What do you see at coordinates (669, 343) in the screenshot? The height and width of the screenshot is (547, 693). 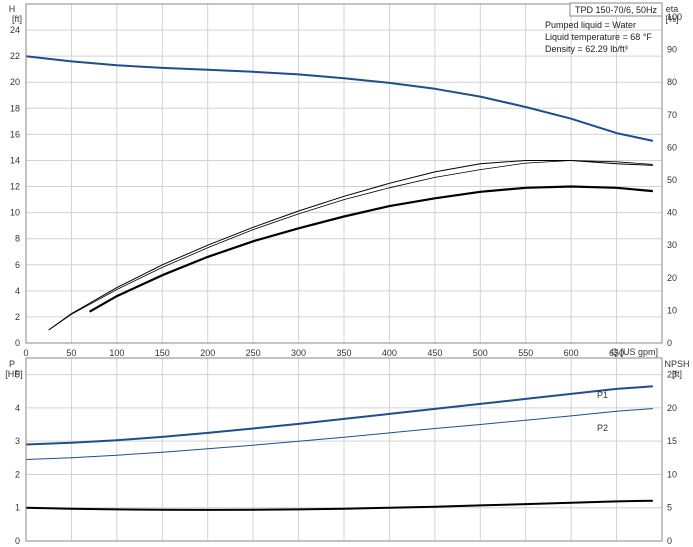 I see `top-right-tick-label: 0` at bounding box center [669, 343].